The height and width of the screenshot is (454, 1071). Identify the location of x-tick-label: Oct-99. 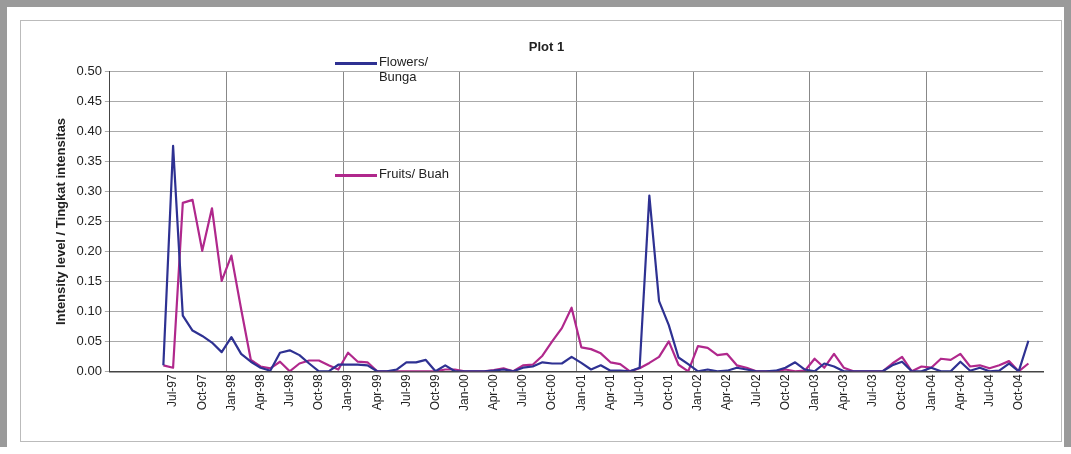
(434, 392).